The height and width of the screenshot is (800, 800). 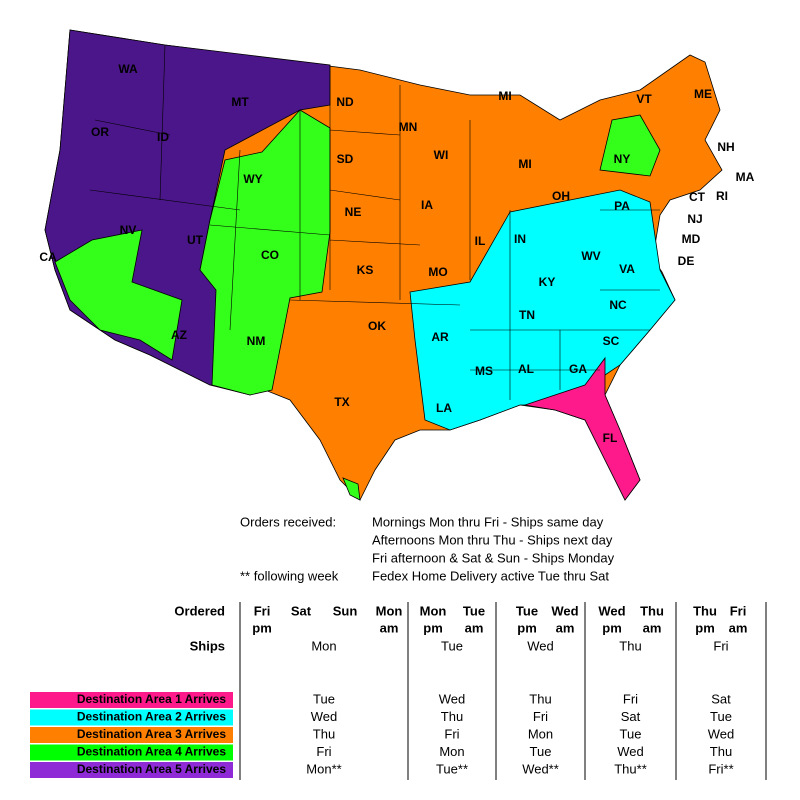 What do you see at coordinates (128, 69) in the screenshot?
I see `state-label: WA` at bounding box center [128, 69].